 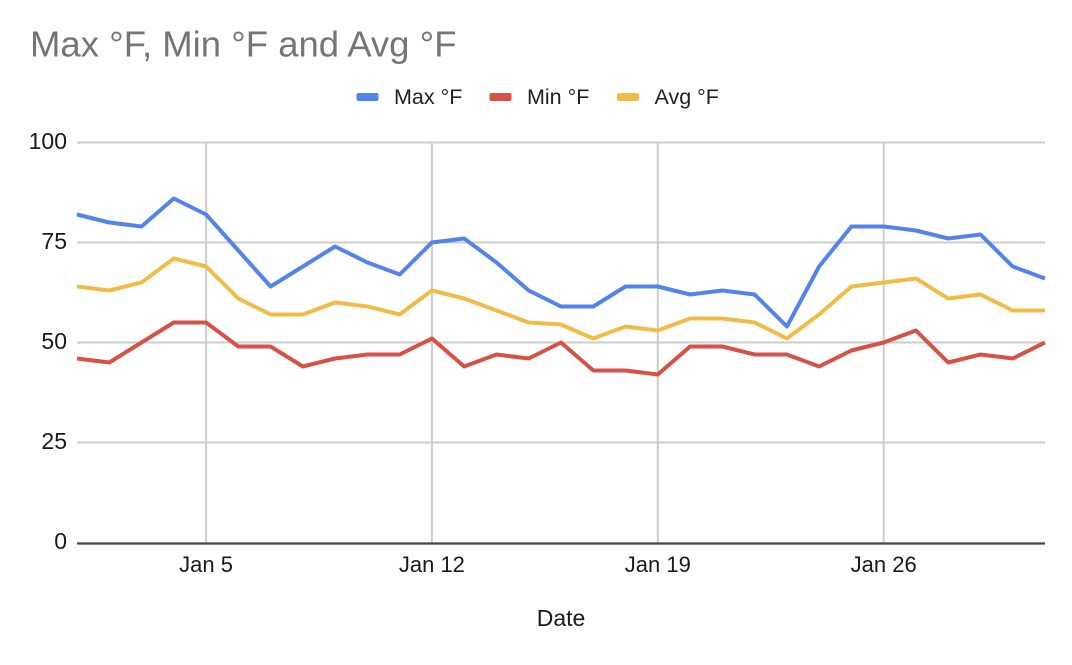 I want to click on svg-text: Date, so click(x=561, y=618).